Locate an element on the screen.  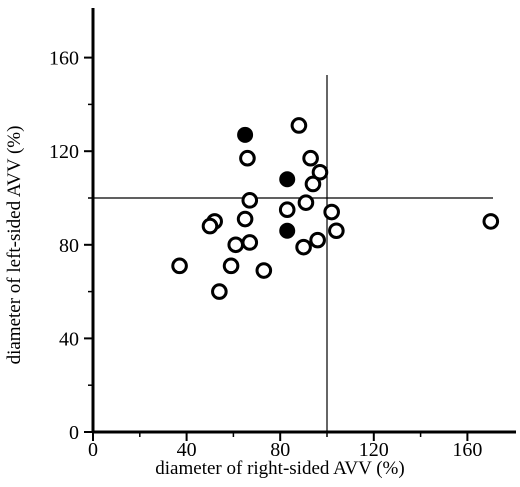
y-tick-label: 160 is located at coordinates (64, 59).